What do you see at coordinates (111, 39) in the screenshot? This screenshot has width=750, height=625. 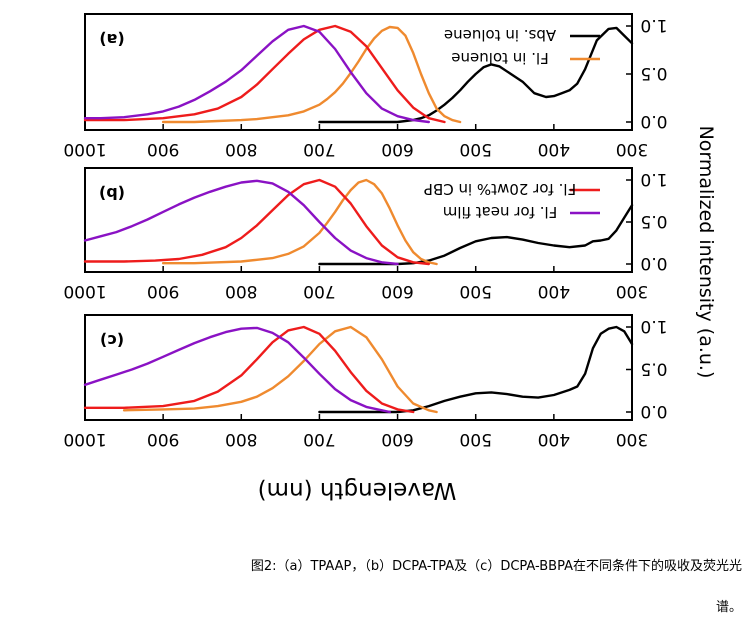 I see `panel-label: (a)` at bounding box center [111, 39].